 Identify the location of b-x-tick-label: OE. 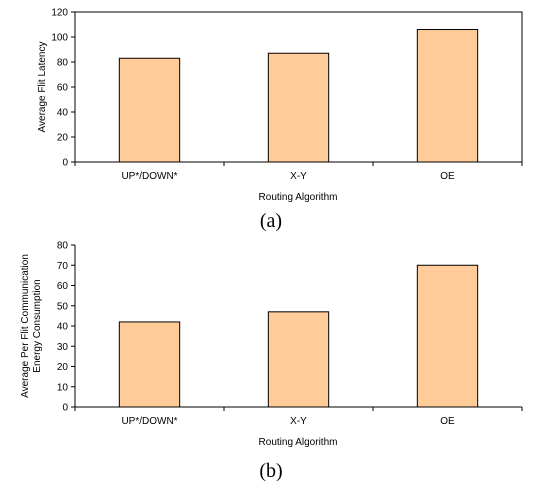
(447, 421).